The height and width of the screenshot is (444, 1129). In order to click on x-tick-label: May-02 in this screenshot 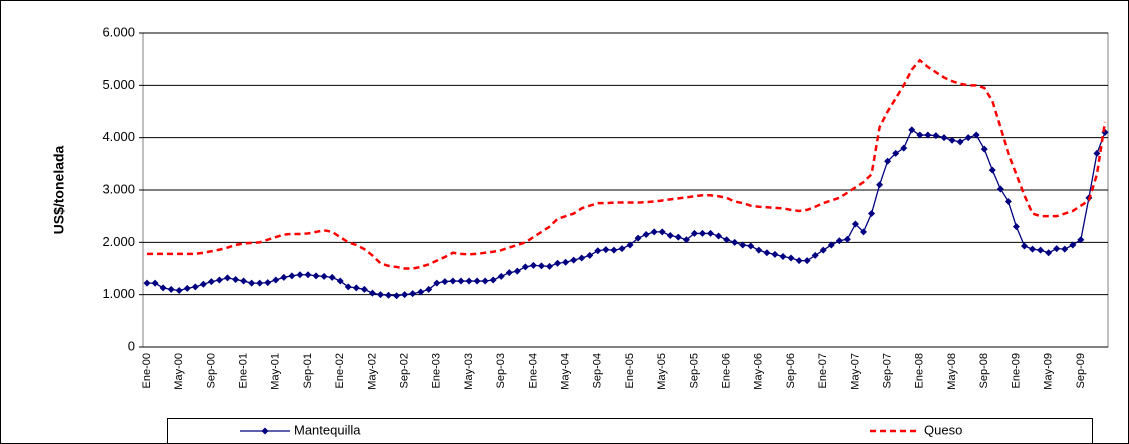, I will do `click(372, 371)`.